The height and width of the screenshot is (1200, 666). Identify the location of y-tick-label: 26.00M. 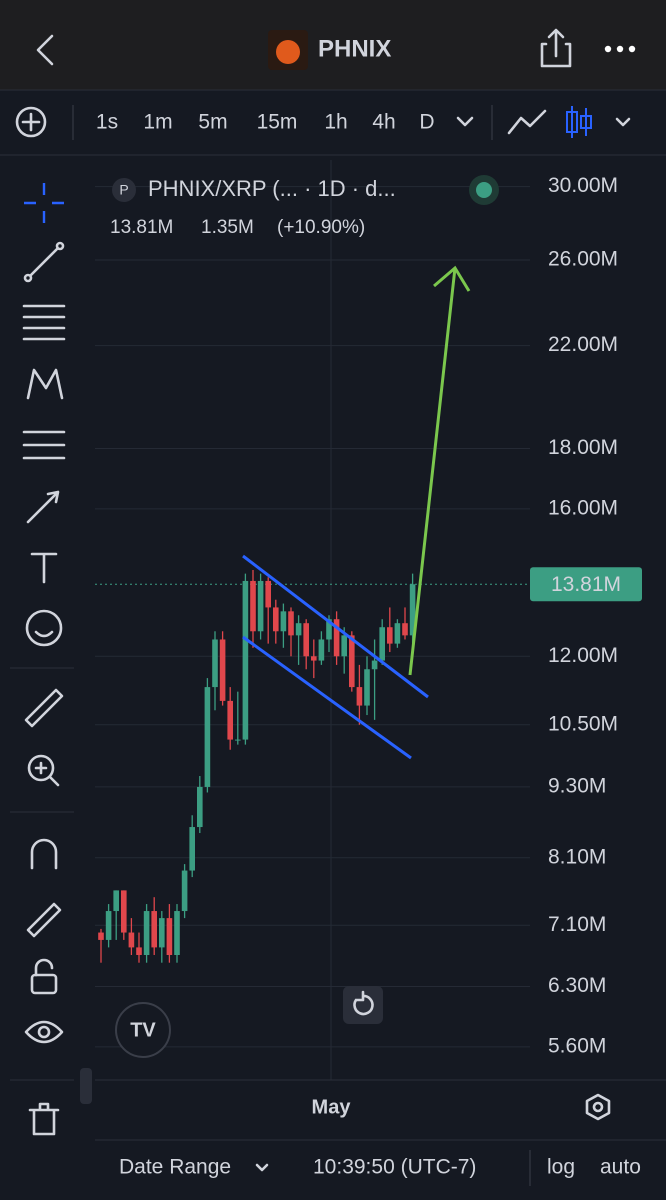
(583, 259).